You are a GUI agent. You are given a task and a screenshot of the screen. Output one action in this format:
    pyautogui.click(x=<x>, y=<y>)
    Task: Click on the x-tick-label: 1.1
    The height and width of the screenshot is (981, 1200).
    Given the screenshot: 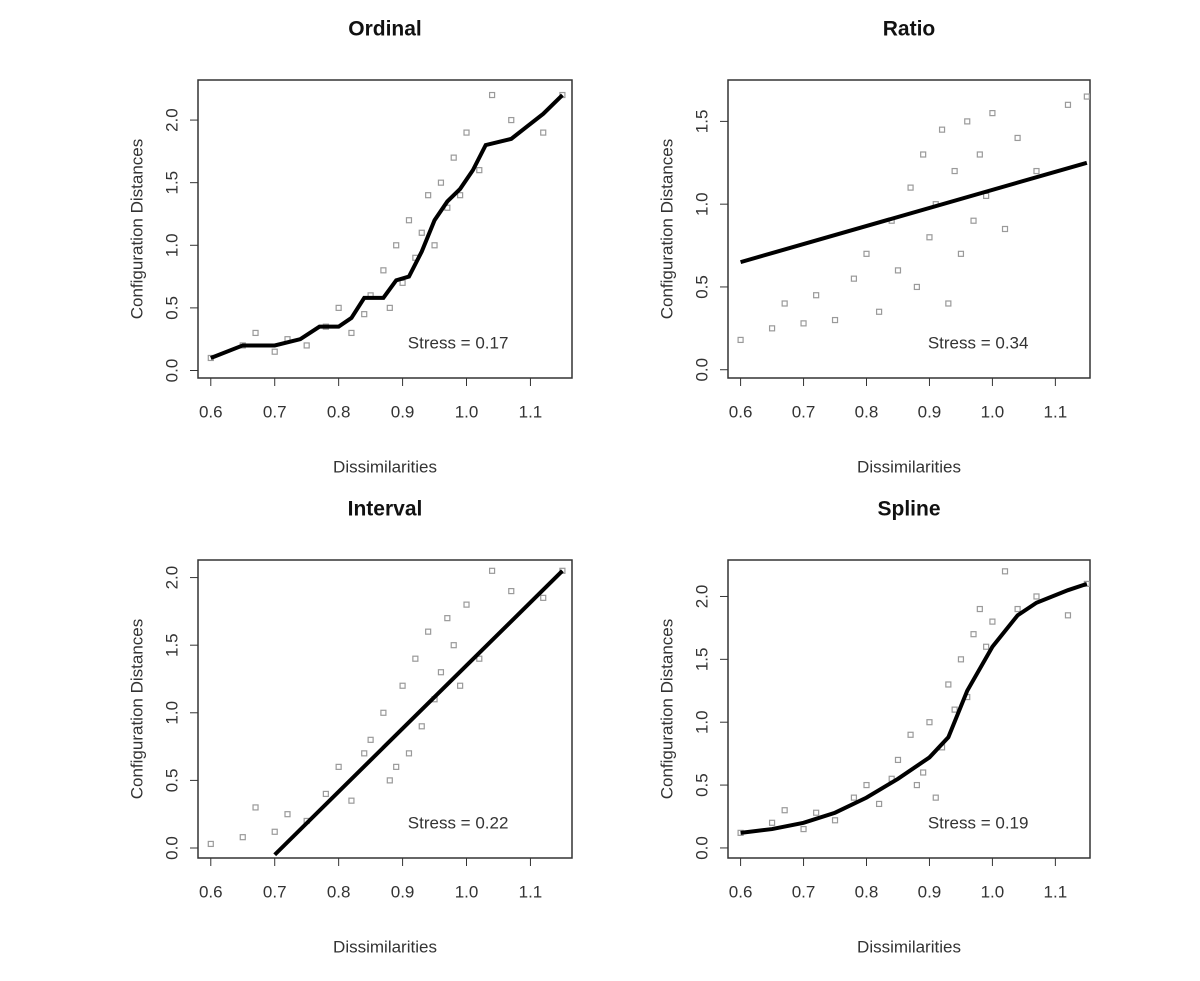 What is the action you would take?
    pyautogui.click(x=1056, y=891)
    